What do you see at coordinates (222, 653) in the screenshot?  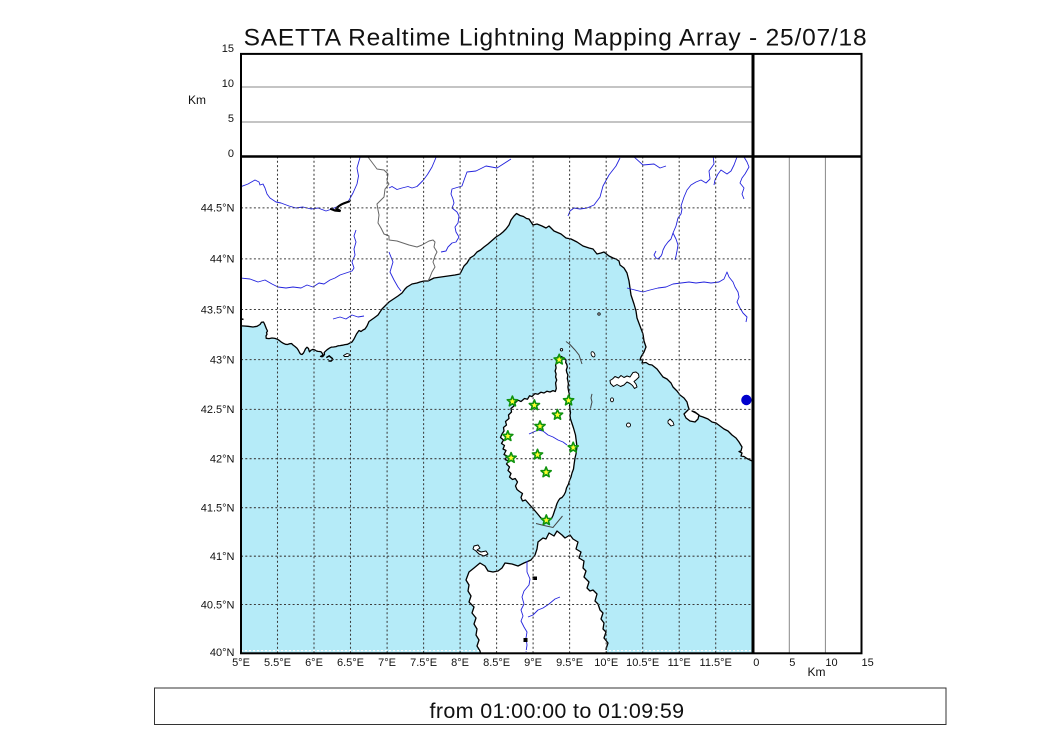 I see `svg-text: 40°N` at bounding box center [222, 653].